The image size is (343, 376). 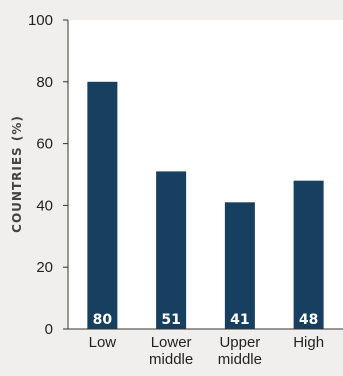 What do you see at coordinates (44, 82) in the screenshot?
I see `y-tick-label-80: 80` at bounding box center [44, 82].